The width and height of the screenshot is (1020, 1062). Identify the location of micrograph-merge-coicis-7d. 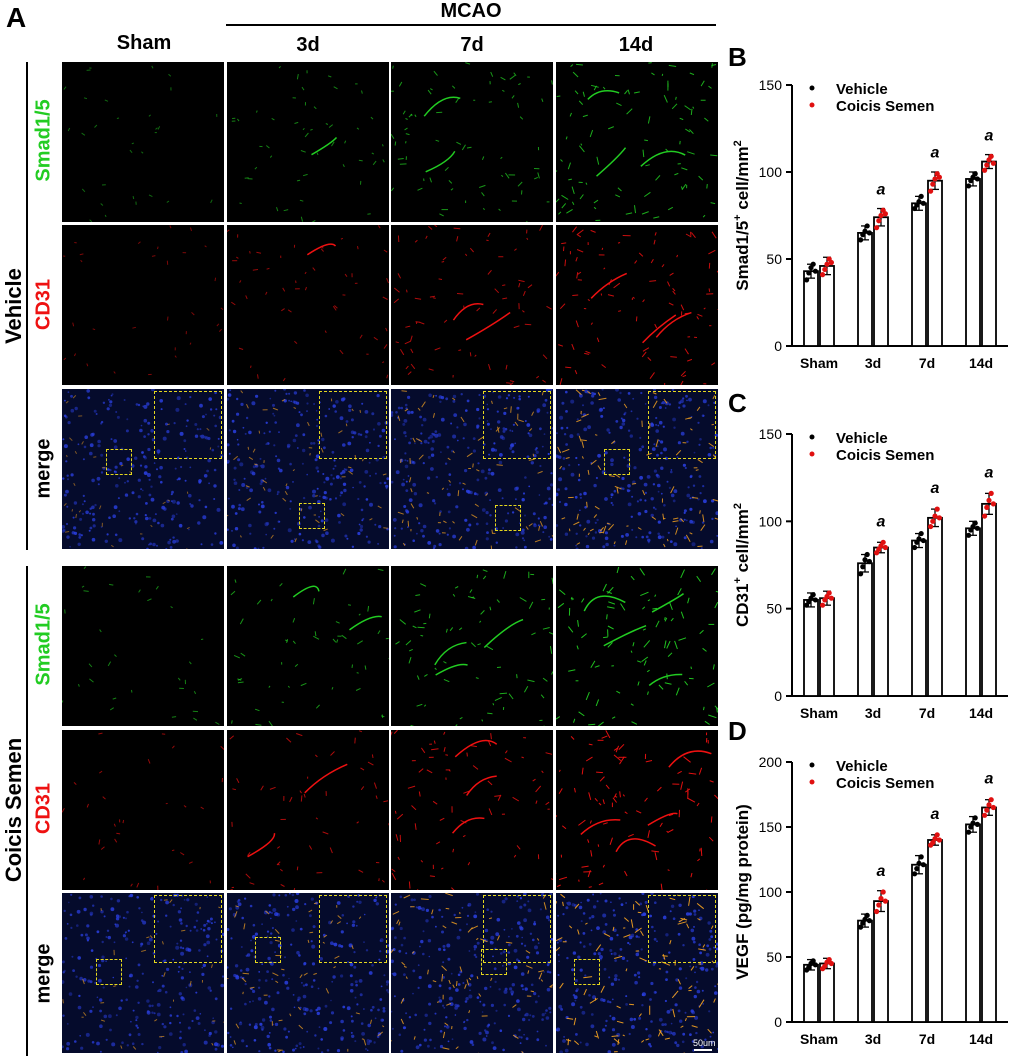
(472, 973).